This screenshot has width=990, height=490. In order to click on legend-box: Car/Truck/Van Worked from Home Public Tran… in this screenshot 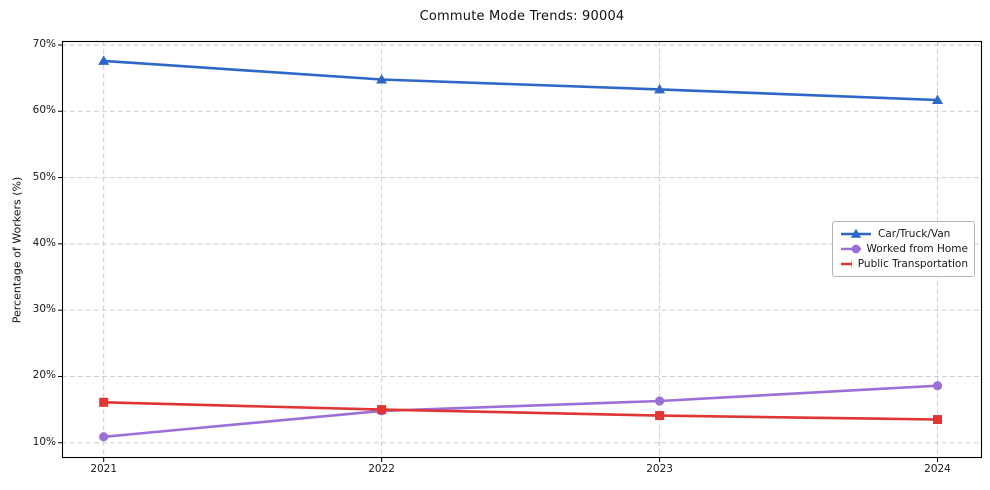, I will do `click(903, 249)`.